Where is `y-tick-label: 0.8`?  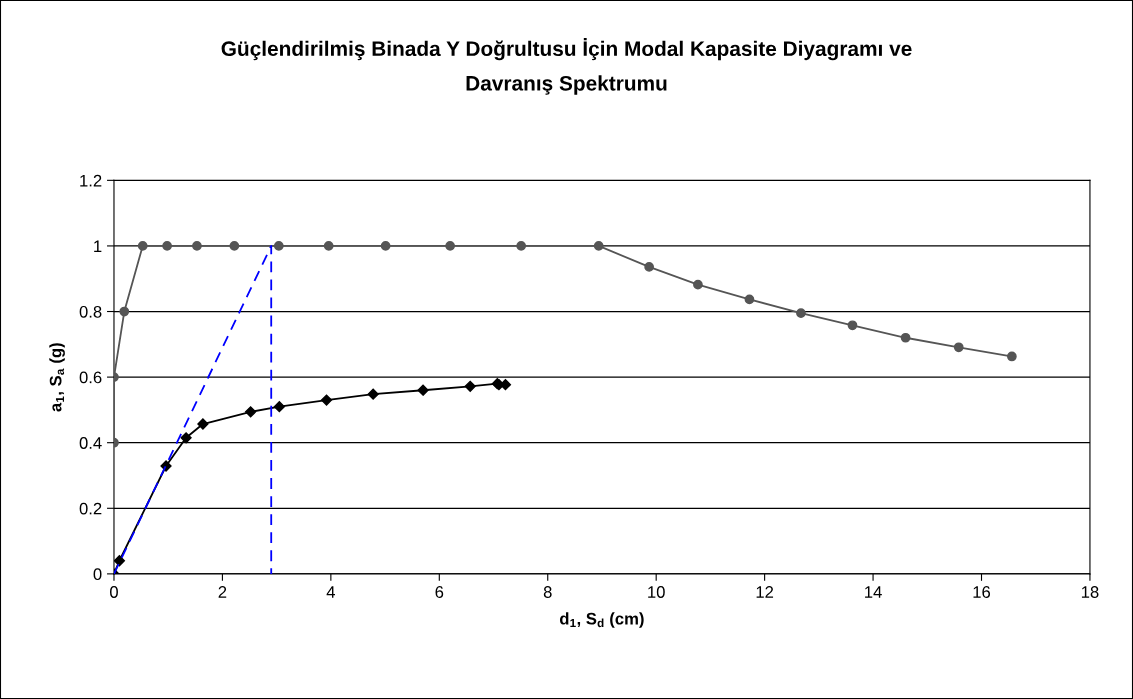
y-tick-label: 0.8 is located at coordinates (90, 311).